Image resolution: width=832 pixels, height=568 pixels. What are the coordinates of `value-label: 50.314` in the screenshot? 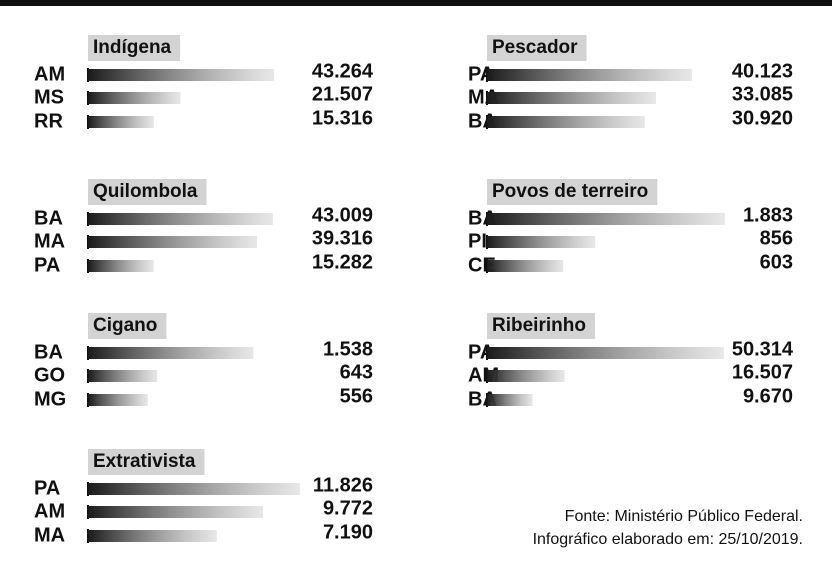 It's located at (763, 349).